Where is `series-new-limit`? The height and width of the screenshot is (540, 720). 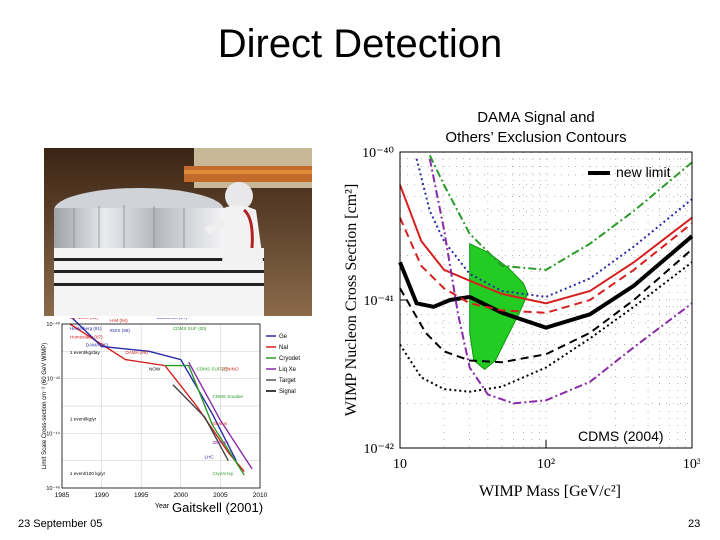 series-new-limit is located at coordinates (546, 282).